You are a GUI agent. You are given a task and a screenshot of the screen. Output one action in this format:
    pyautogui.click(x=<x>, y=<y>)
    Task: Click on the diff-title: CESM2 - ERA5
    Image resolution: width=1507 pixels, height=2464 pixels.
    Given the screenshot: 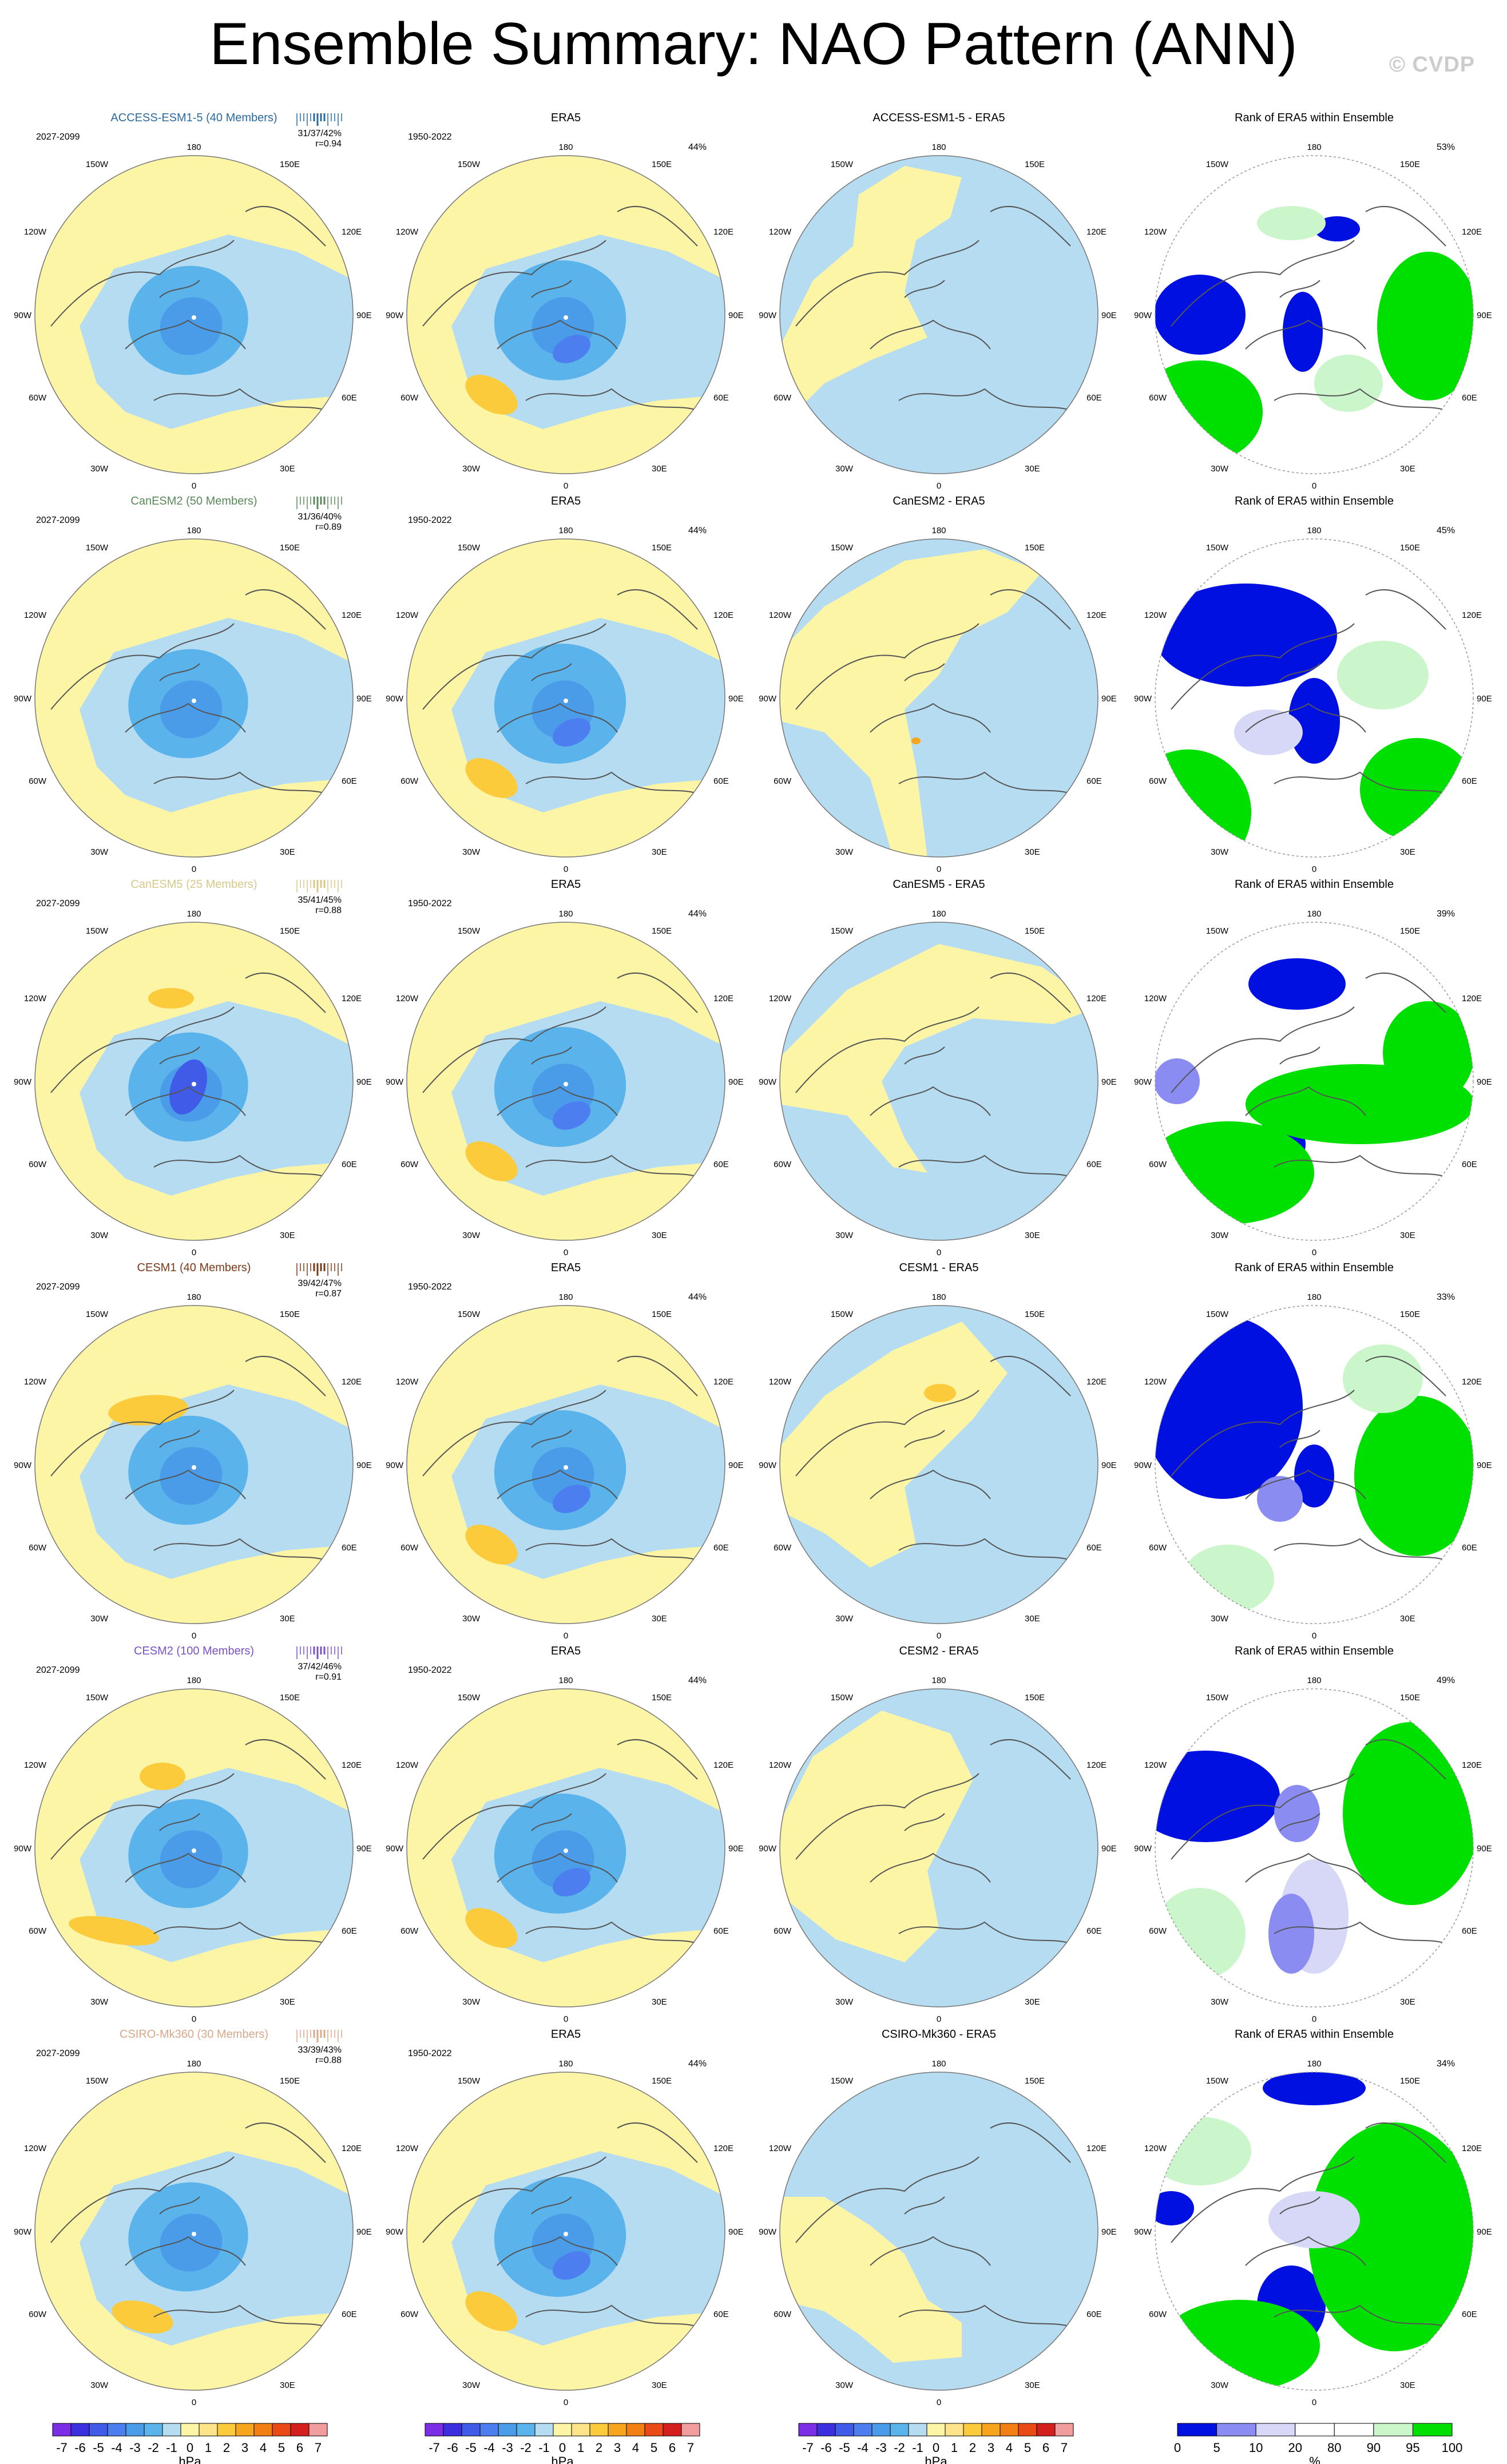 What is the action you would take?
    pyautogui.click(x=939, y=1651)
    